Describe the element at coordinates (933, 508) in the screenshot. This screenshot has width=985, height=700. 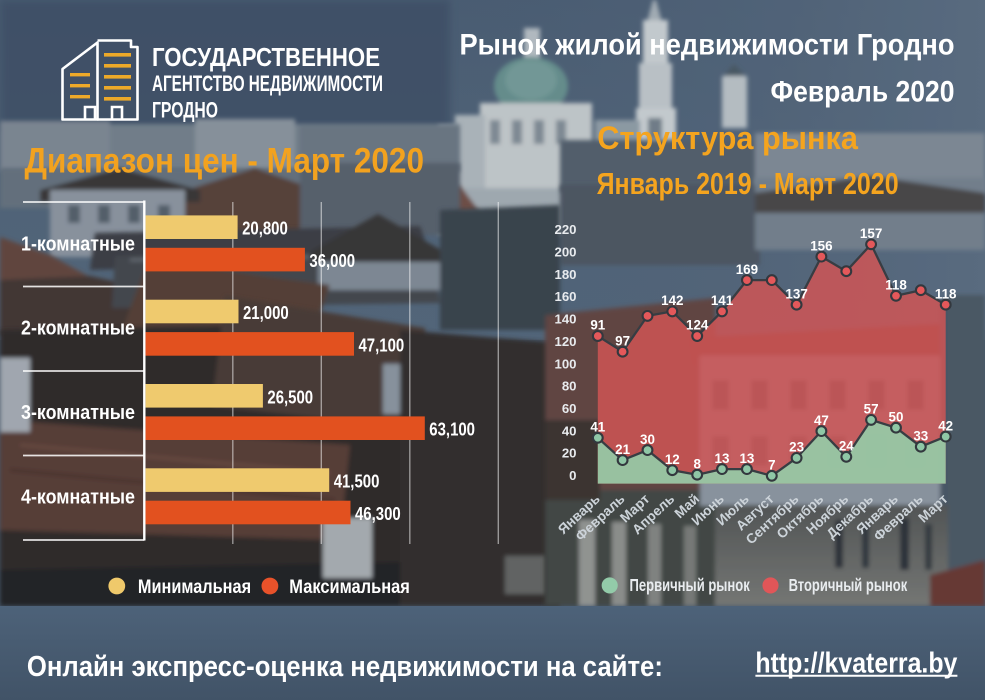
I see `svg-text: Март` at that location.